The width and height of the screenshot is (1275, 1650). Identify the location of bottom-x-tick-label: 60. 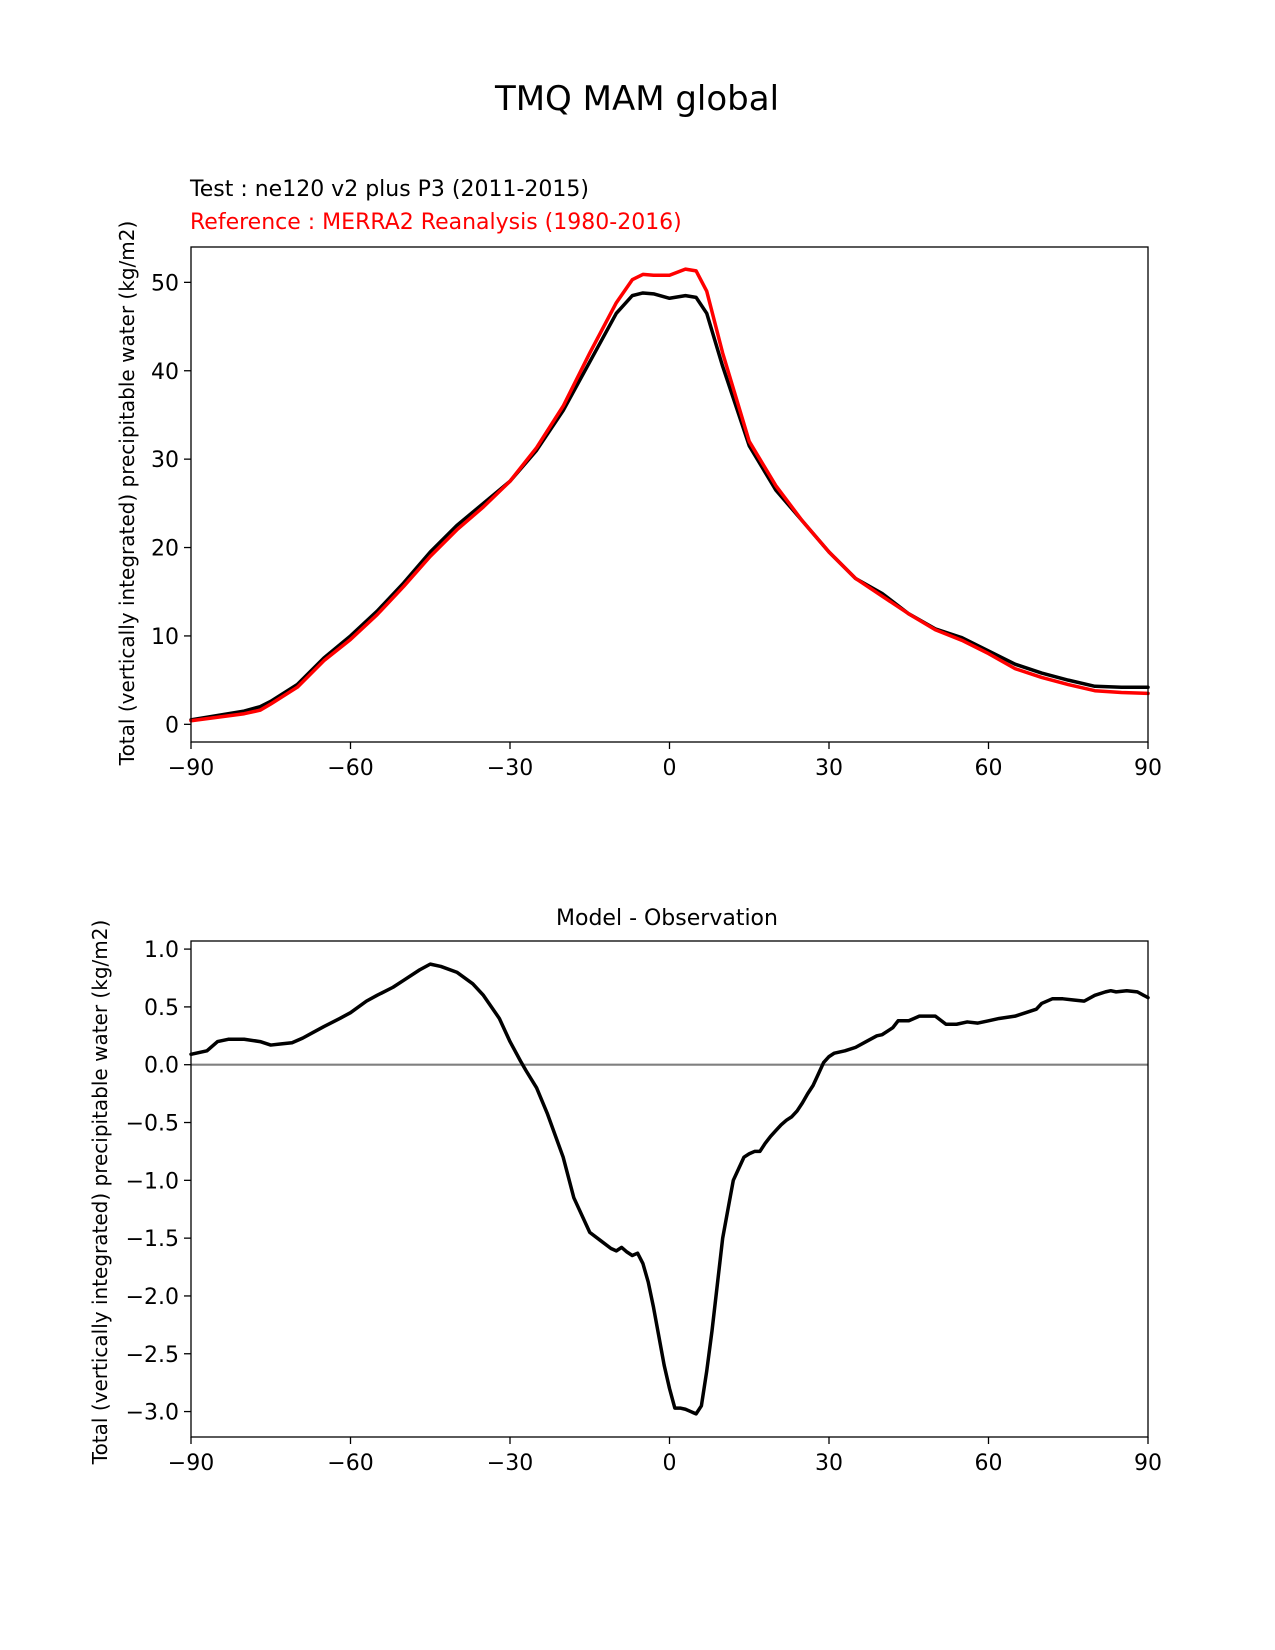
(989, 1463).